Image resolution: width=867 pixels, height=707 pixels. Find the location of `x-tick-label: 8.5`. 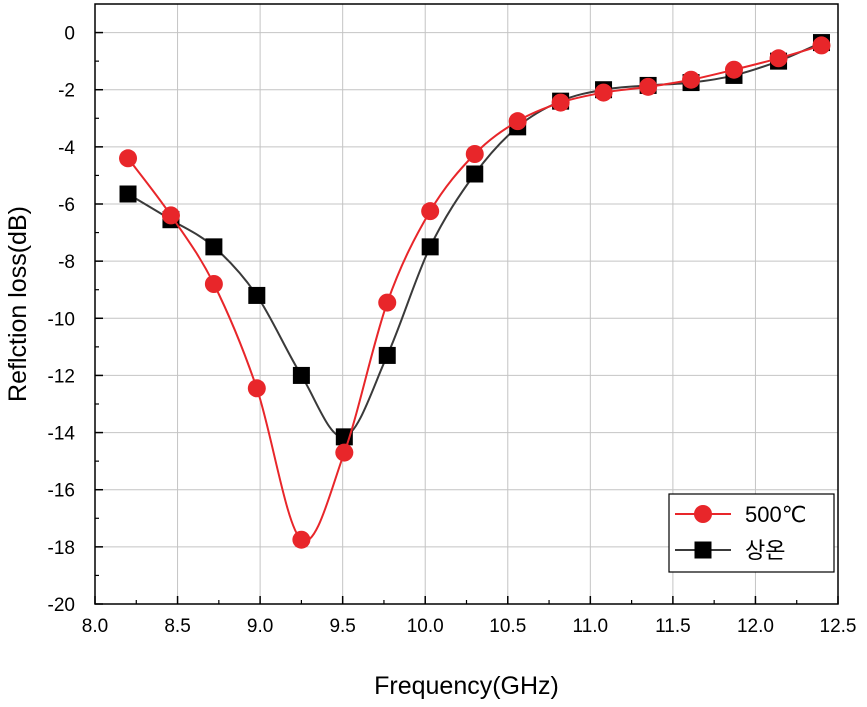

x-tick-label: 8.5 is located at coordinates (177, 626).